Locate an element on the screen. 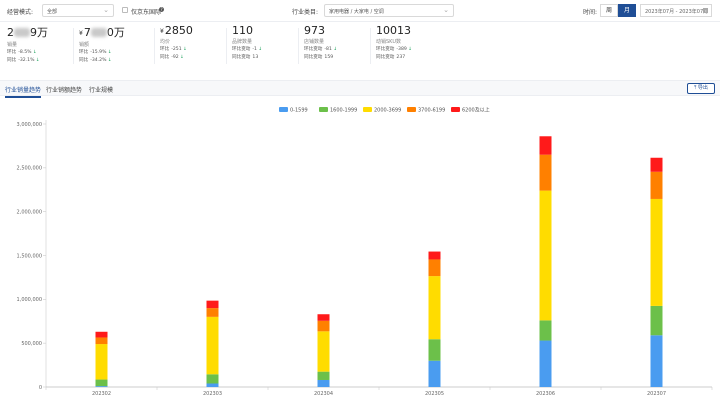 The width and height of the screenshot is (720, 401). kpi-value: 973 is located at coordinates (320, 30).